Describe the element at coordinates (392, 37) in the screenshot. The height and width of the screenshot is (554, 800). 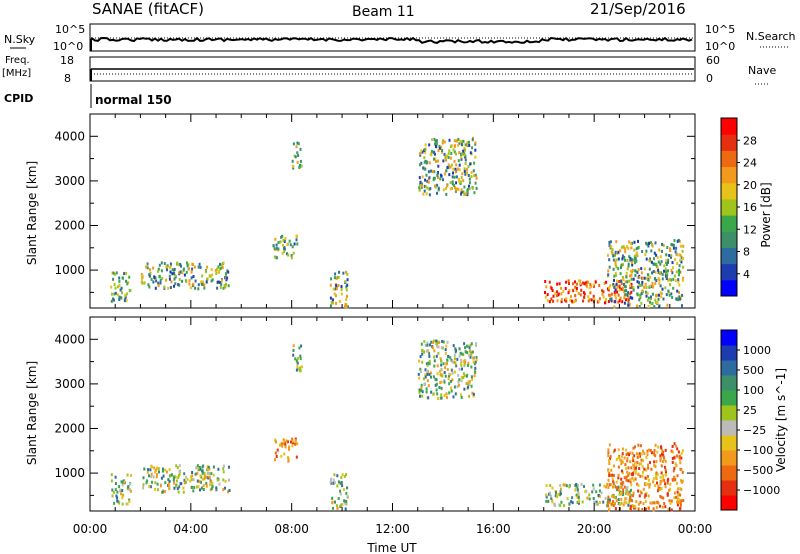
I see `nsky-panel` at that location.